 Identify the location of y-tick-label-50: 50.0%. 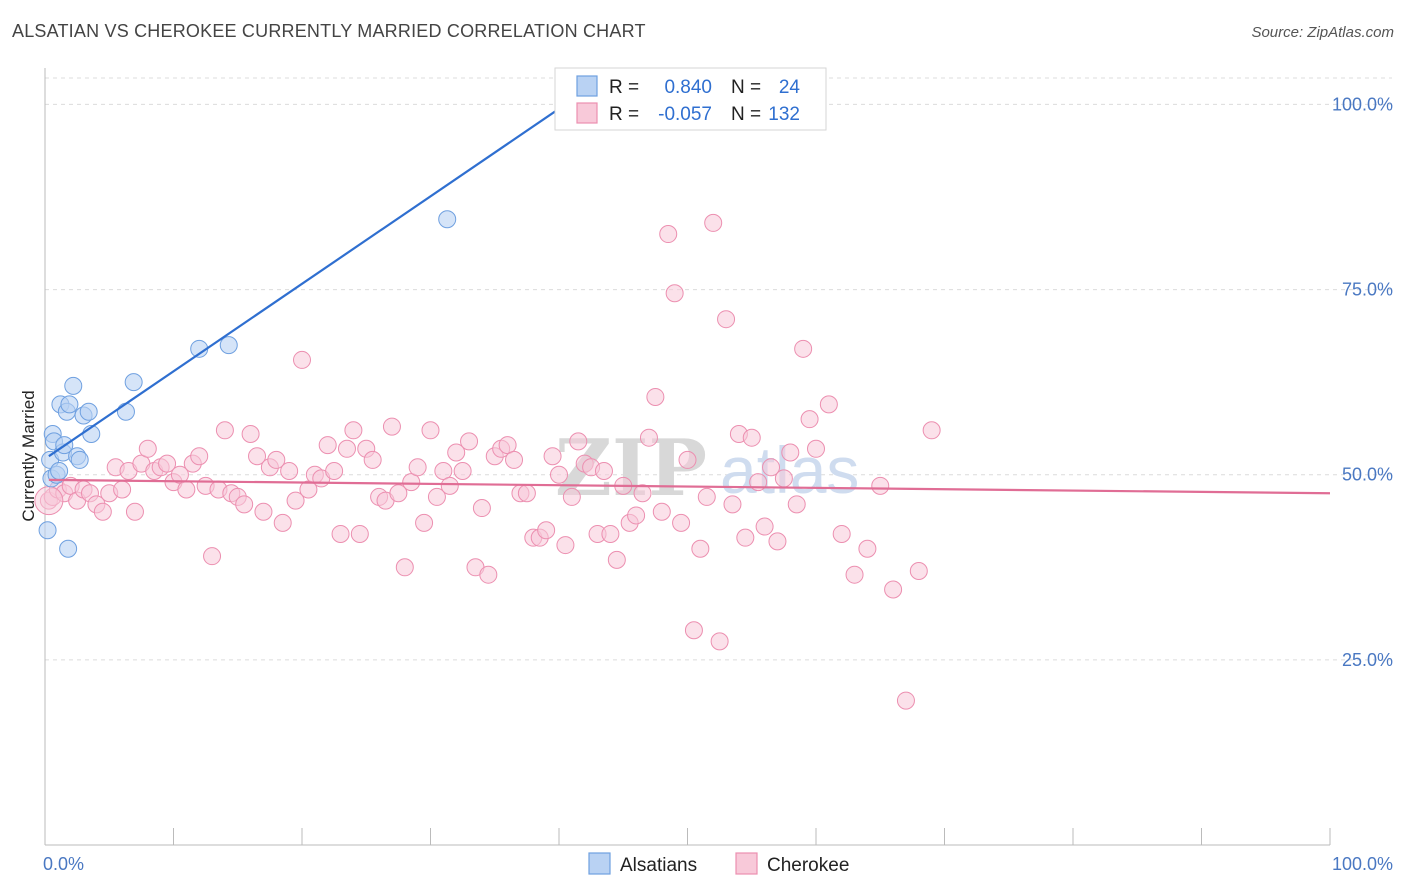
(1367, 475).